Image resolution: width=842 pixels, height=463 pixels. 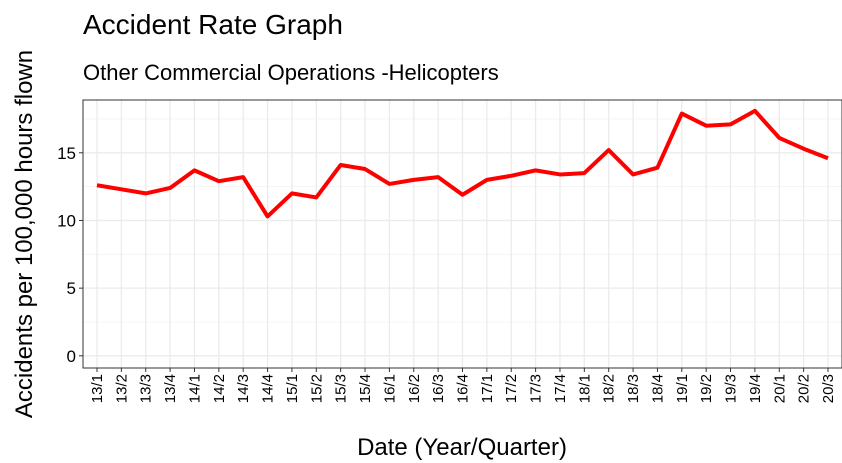 I want to click on x-tick-label: 18/1, so click(x=584, y=388).